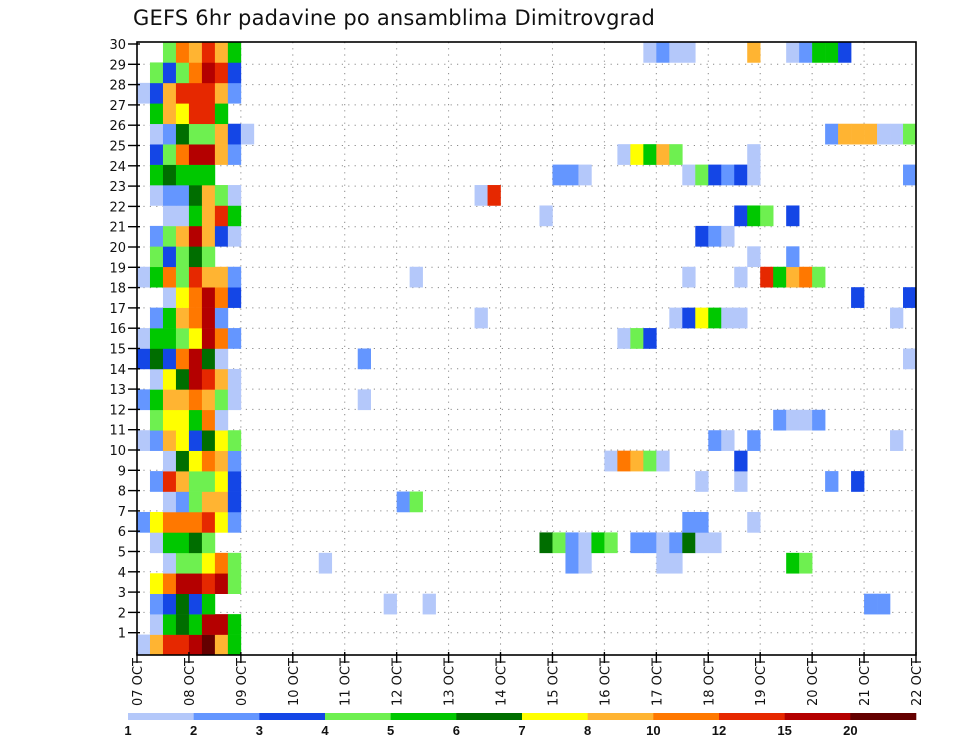 This screenshot has height=742, width=960. Describe the element at coordinates (122, 593) in the screenshot. I see `y-tick-label: 3` at that location.